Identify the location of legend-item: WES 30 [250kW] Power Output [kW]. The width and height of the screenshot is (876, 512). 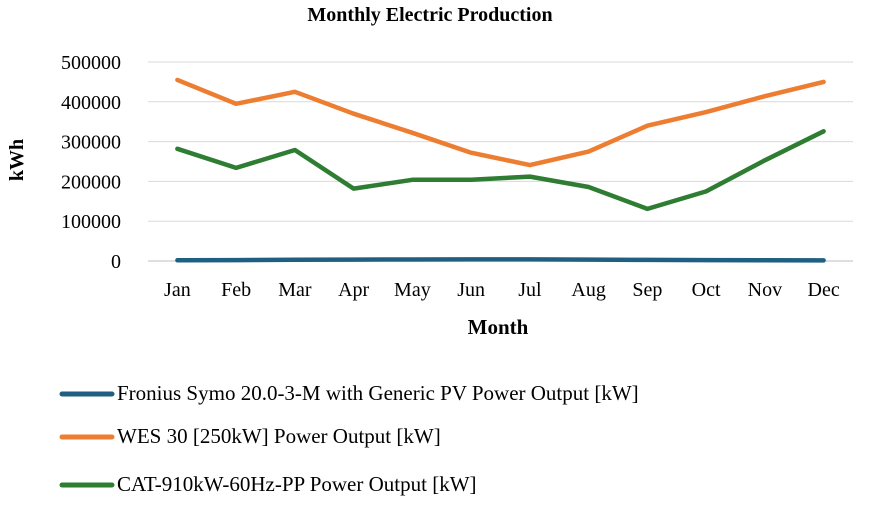
(250, 436).